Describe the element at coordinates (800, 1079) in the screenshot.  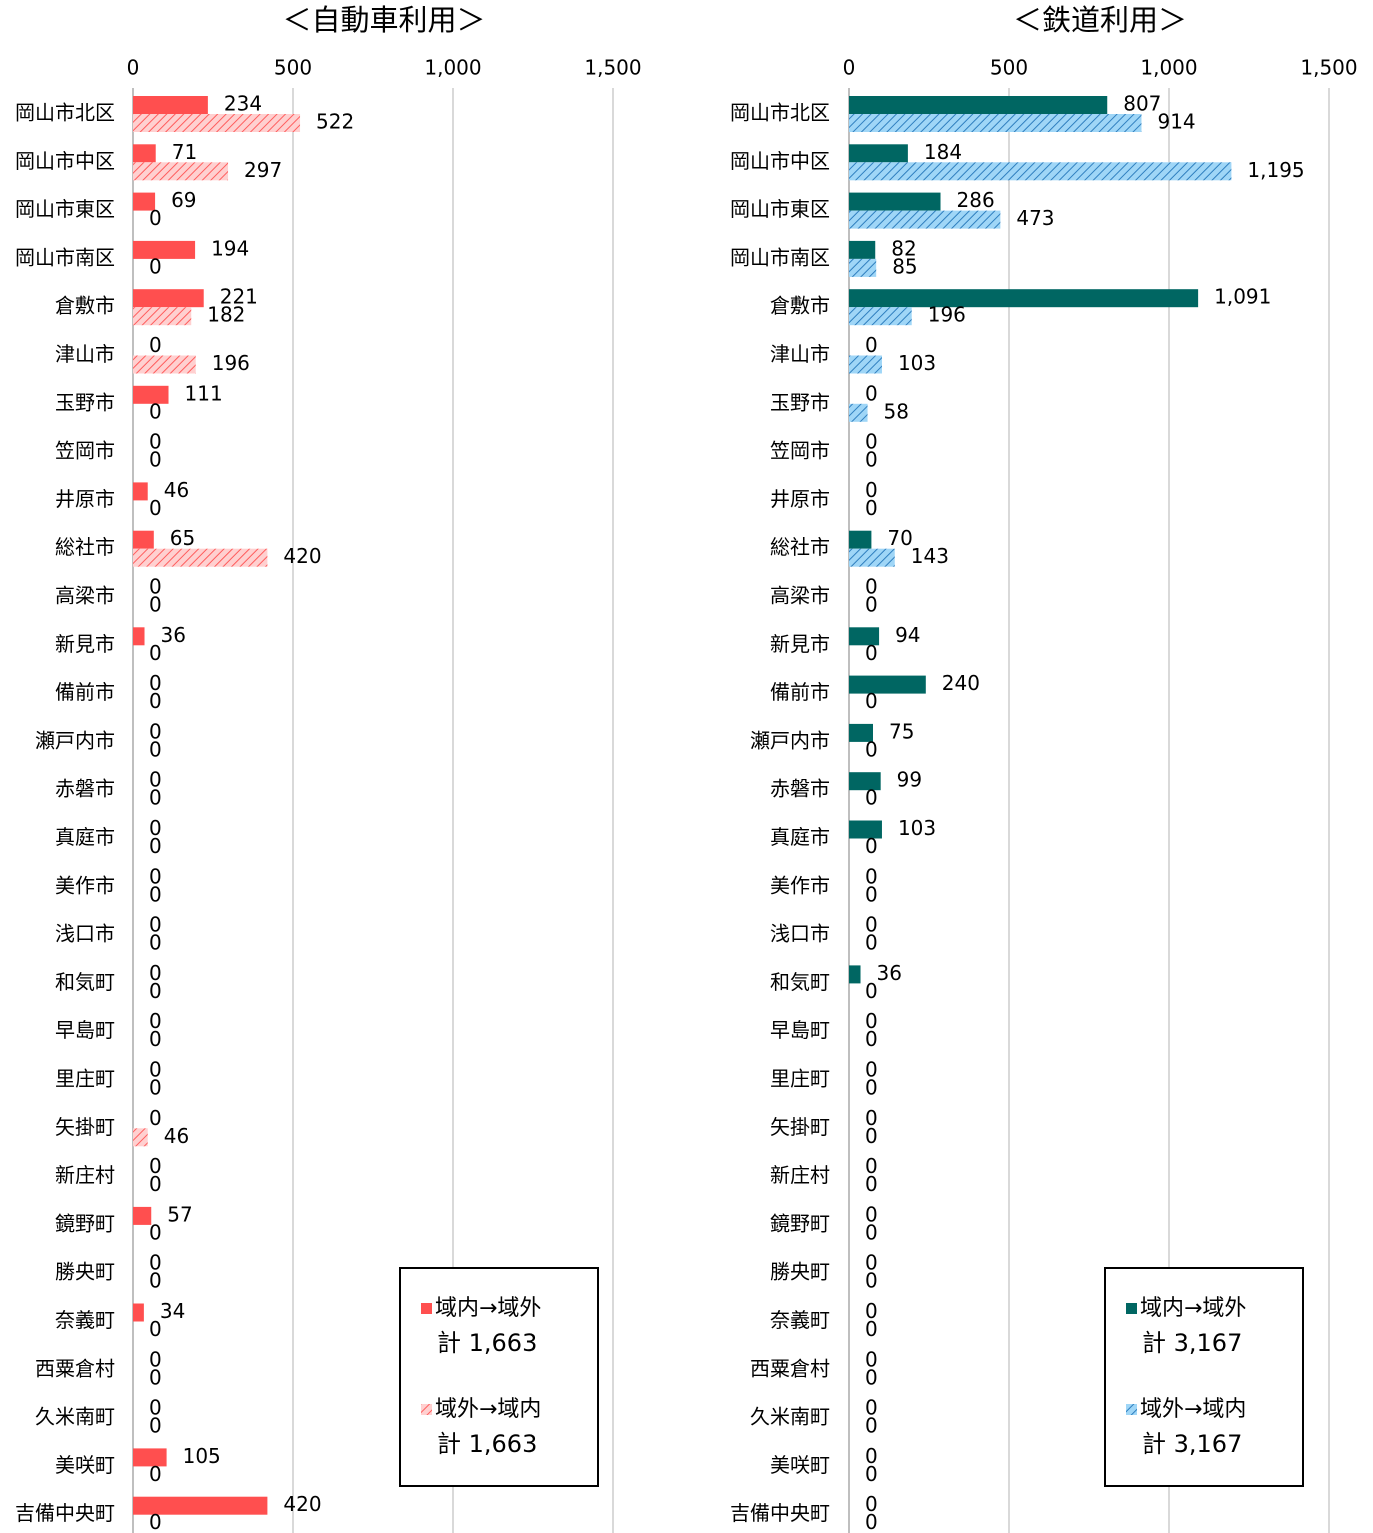
I see `category-label: 里庄町` at that location.